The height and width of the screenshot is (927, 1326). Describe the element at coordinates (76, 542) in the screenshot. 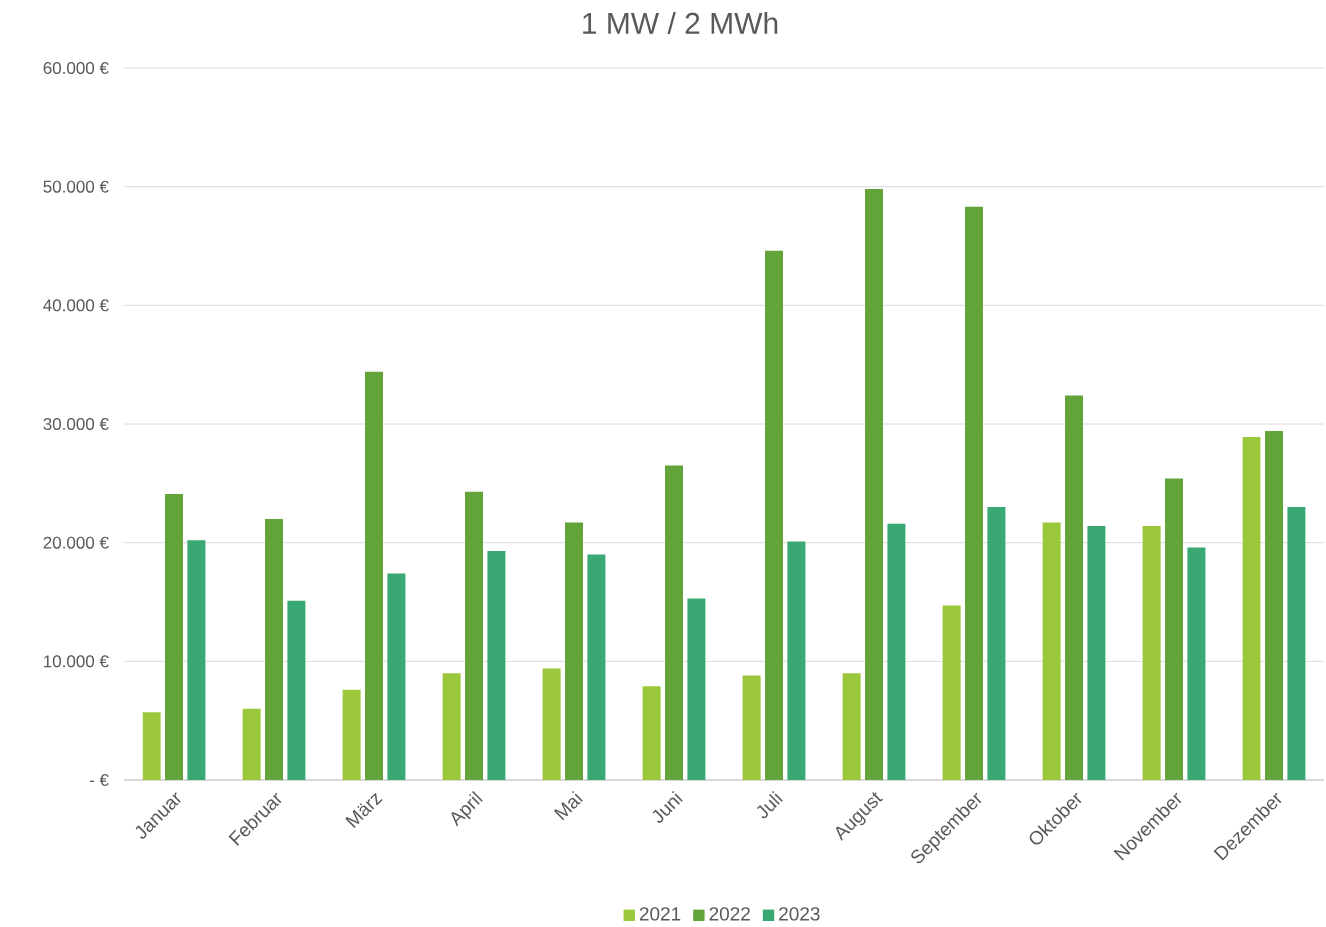

I see `y-tick-label: 20.000 €` at that location.